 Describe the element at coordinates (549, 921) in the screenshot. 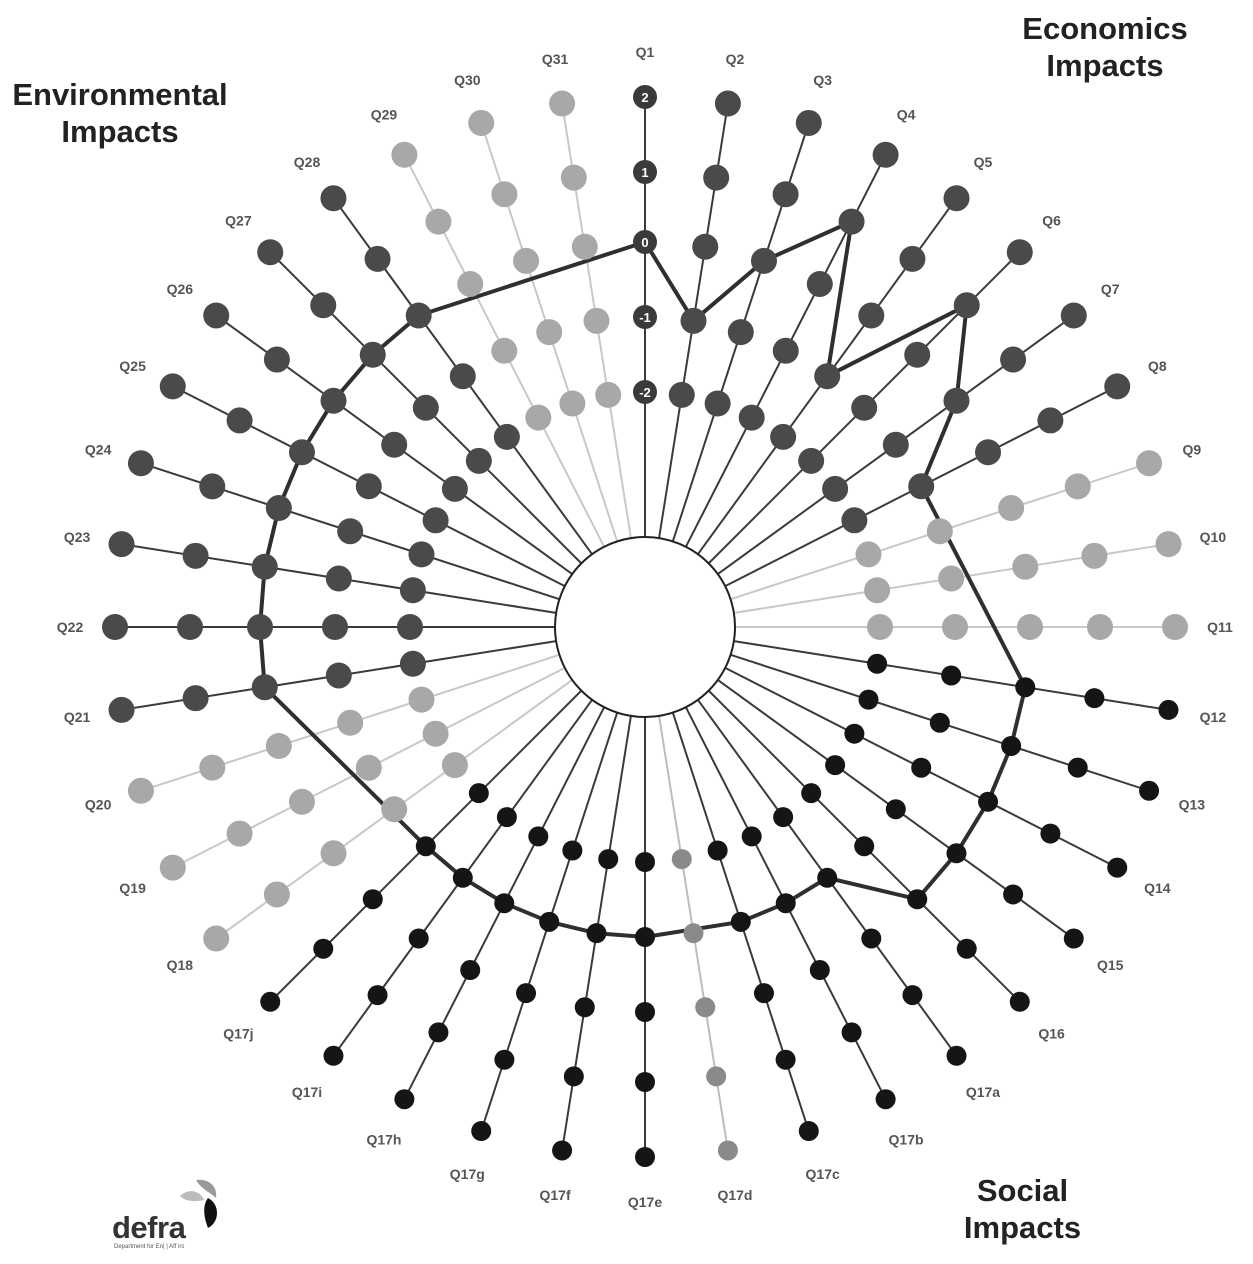

I see `dot-q17g-level--1` at that location.